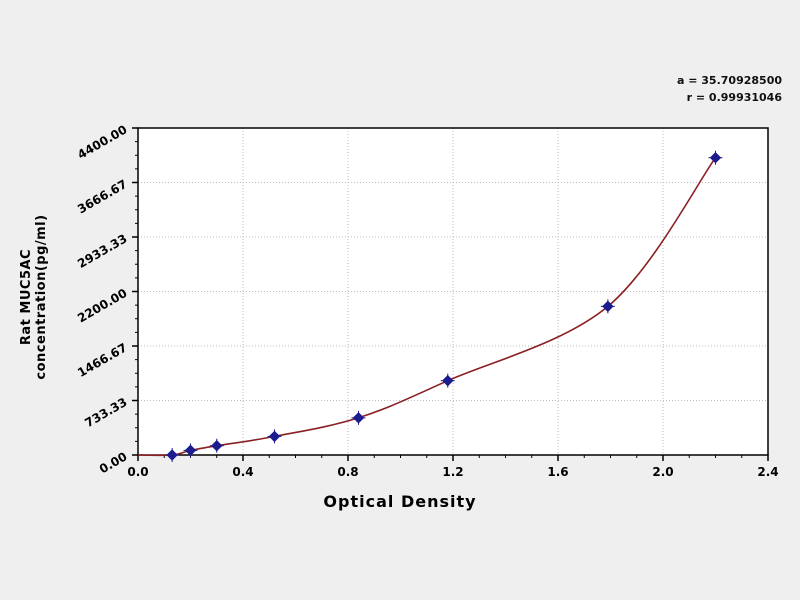 Image resolution: width=800 pixels, height=600 pixels. I want to click on y-tick-label: 2200.00, so click(102, 305).